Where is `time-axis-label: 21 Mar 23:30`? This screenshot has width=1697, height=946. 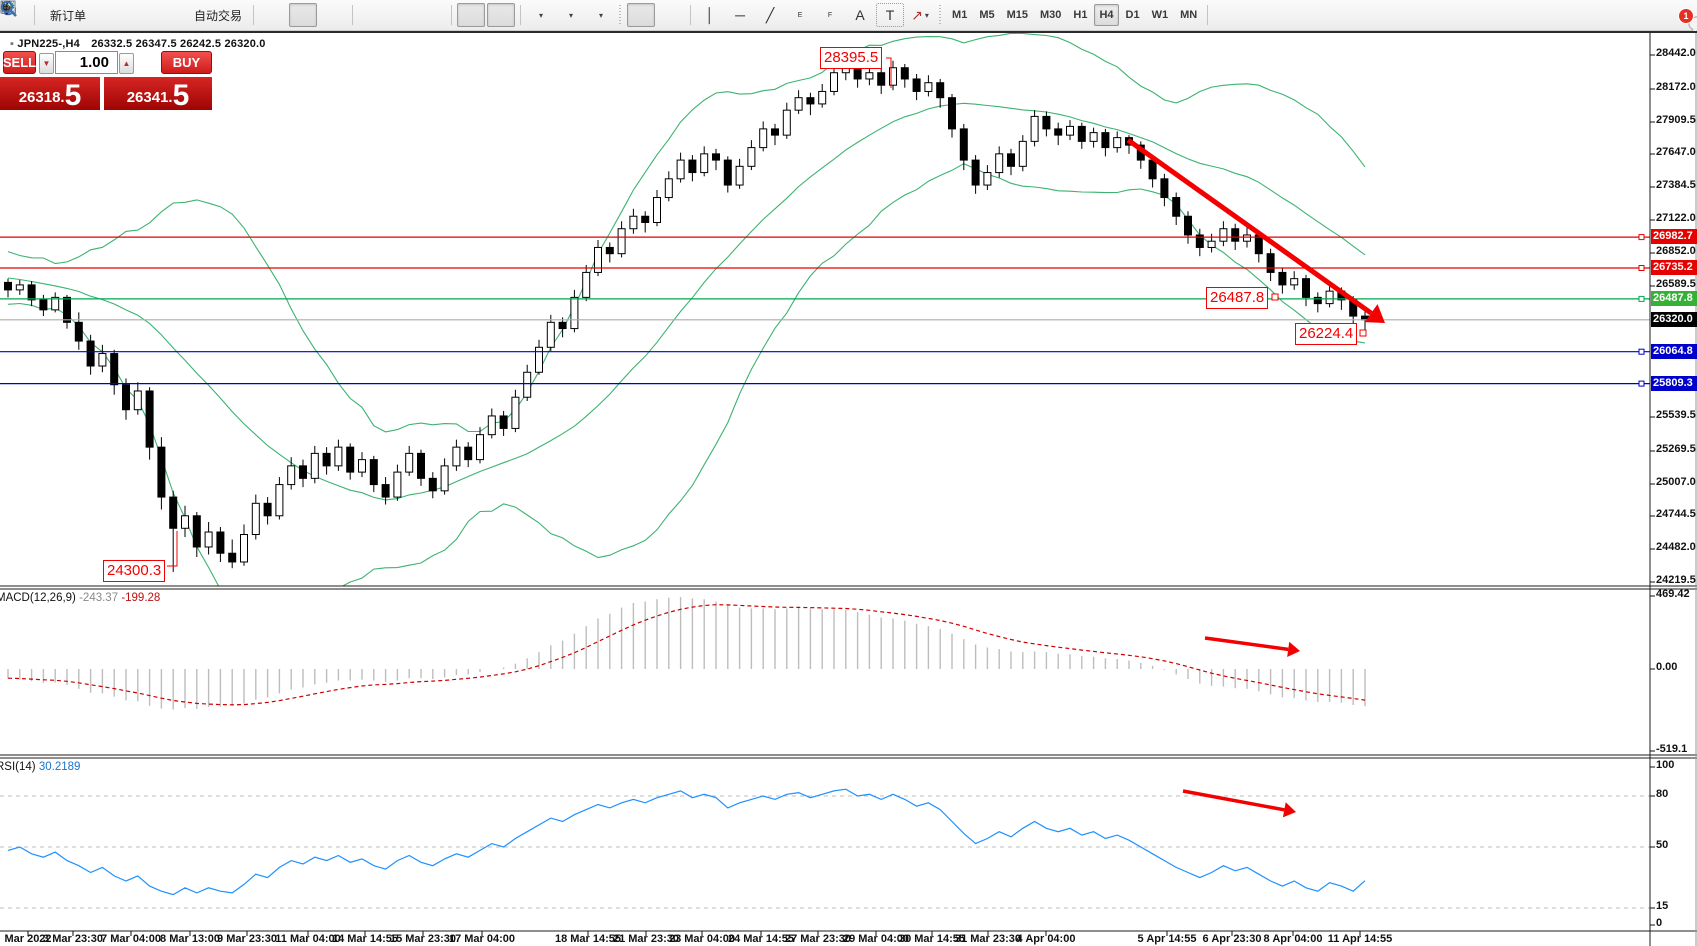
time-axis-label: 21 Mar 23:30 is located at coordinates (646, 939).